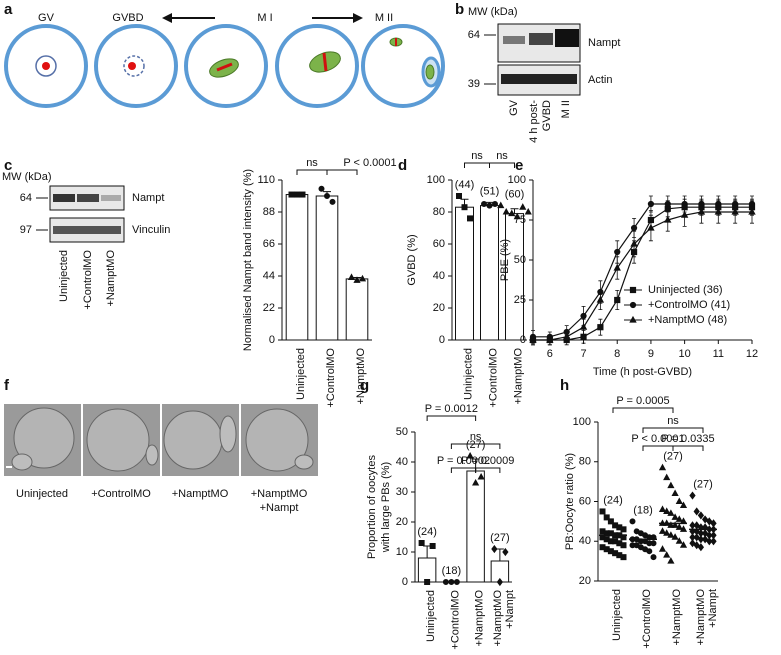  Describe the element at coordinates (465, 185) in the screenshot. I see `n-label: (44)` at that location.